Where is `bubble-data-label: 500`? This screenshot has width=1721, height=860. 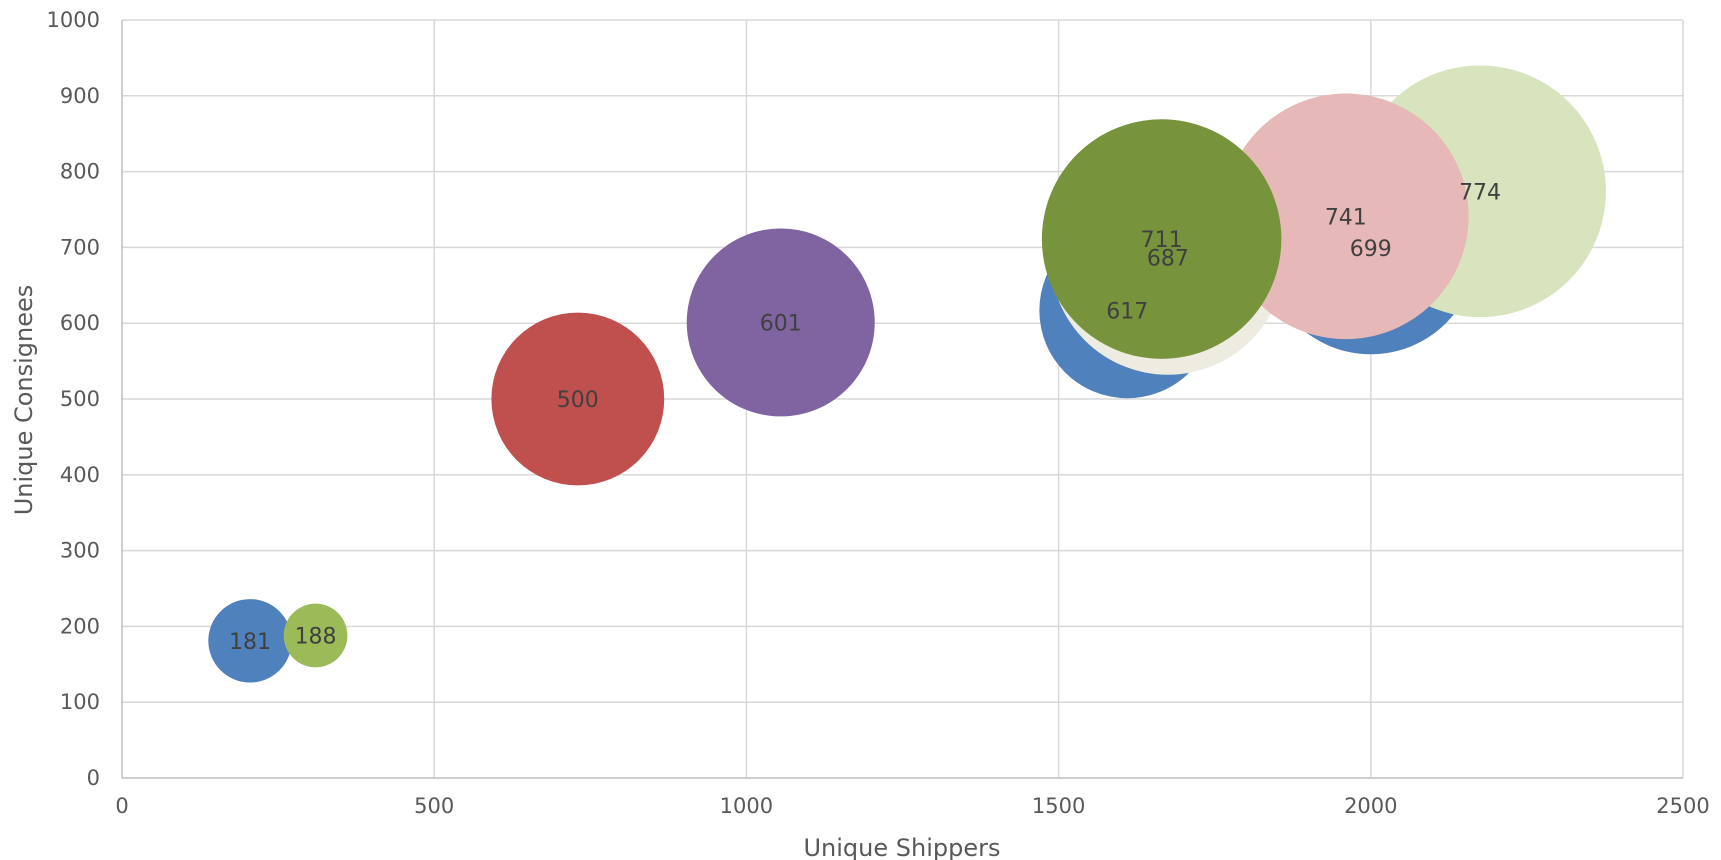
bubble-data-label: 500 is located at coordinates (578, 400).